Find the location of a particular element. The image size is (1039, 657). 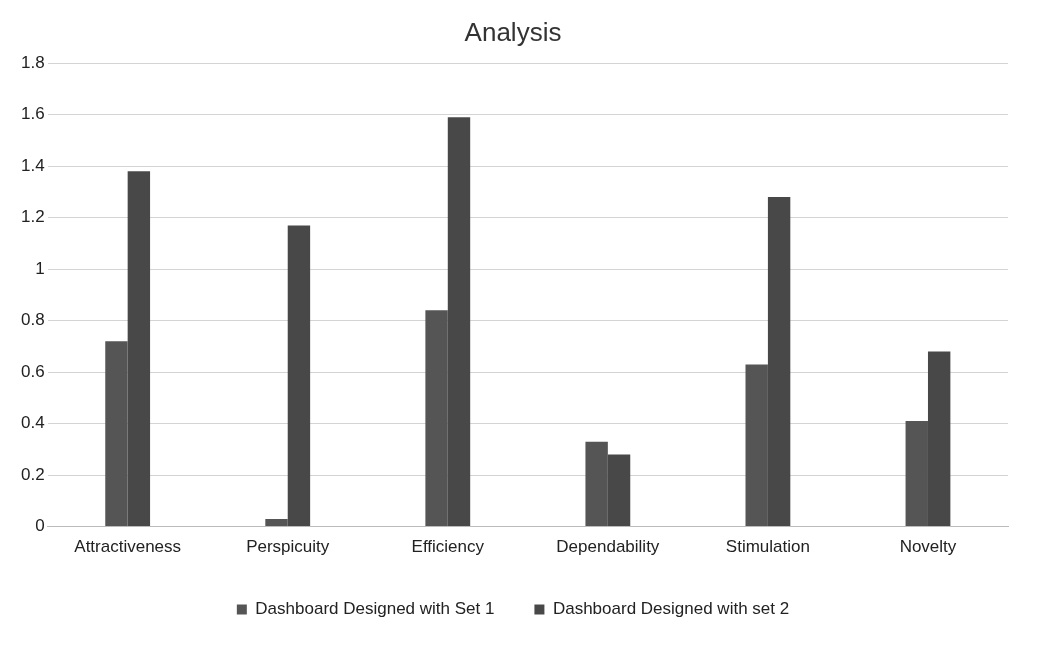

y-tick-label: 0.6 is located at coordinates (32, 371).